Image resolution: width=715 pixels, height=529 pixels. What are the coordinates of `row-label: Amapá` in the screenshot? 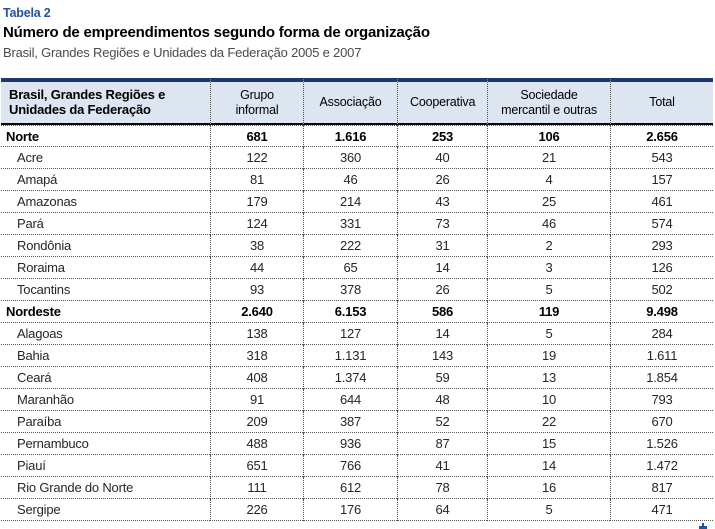 It's located at (105, 180).